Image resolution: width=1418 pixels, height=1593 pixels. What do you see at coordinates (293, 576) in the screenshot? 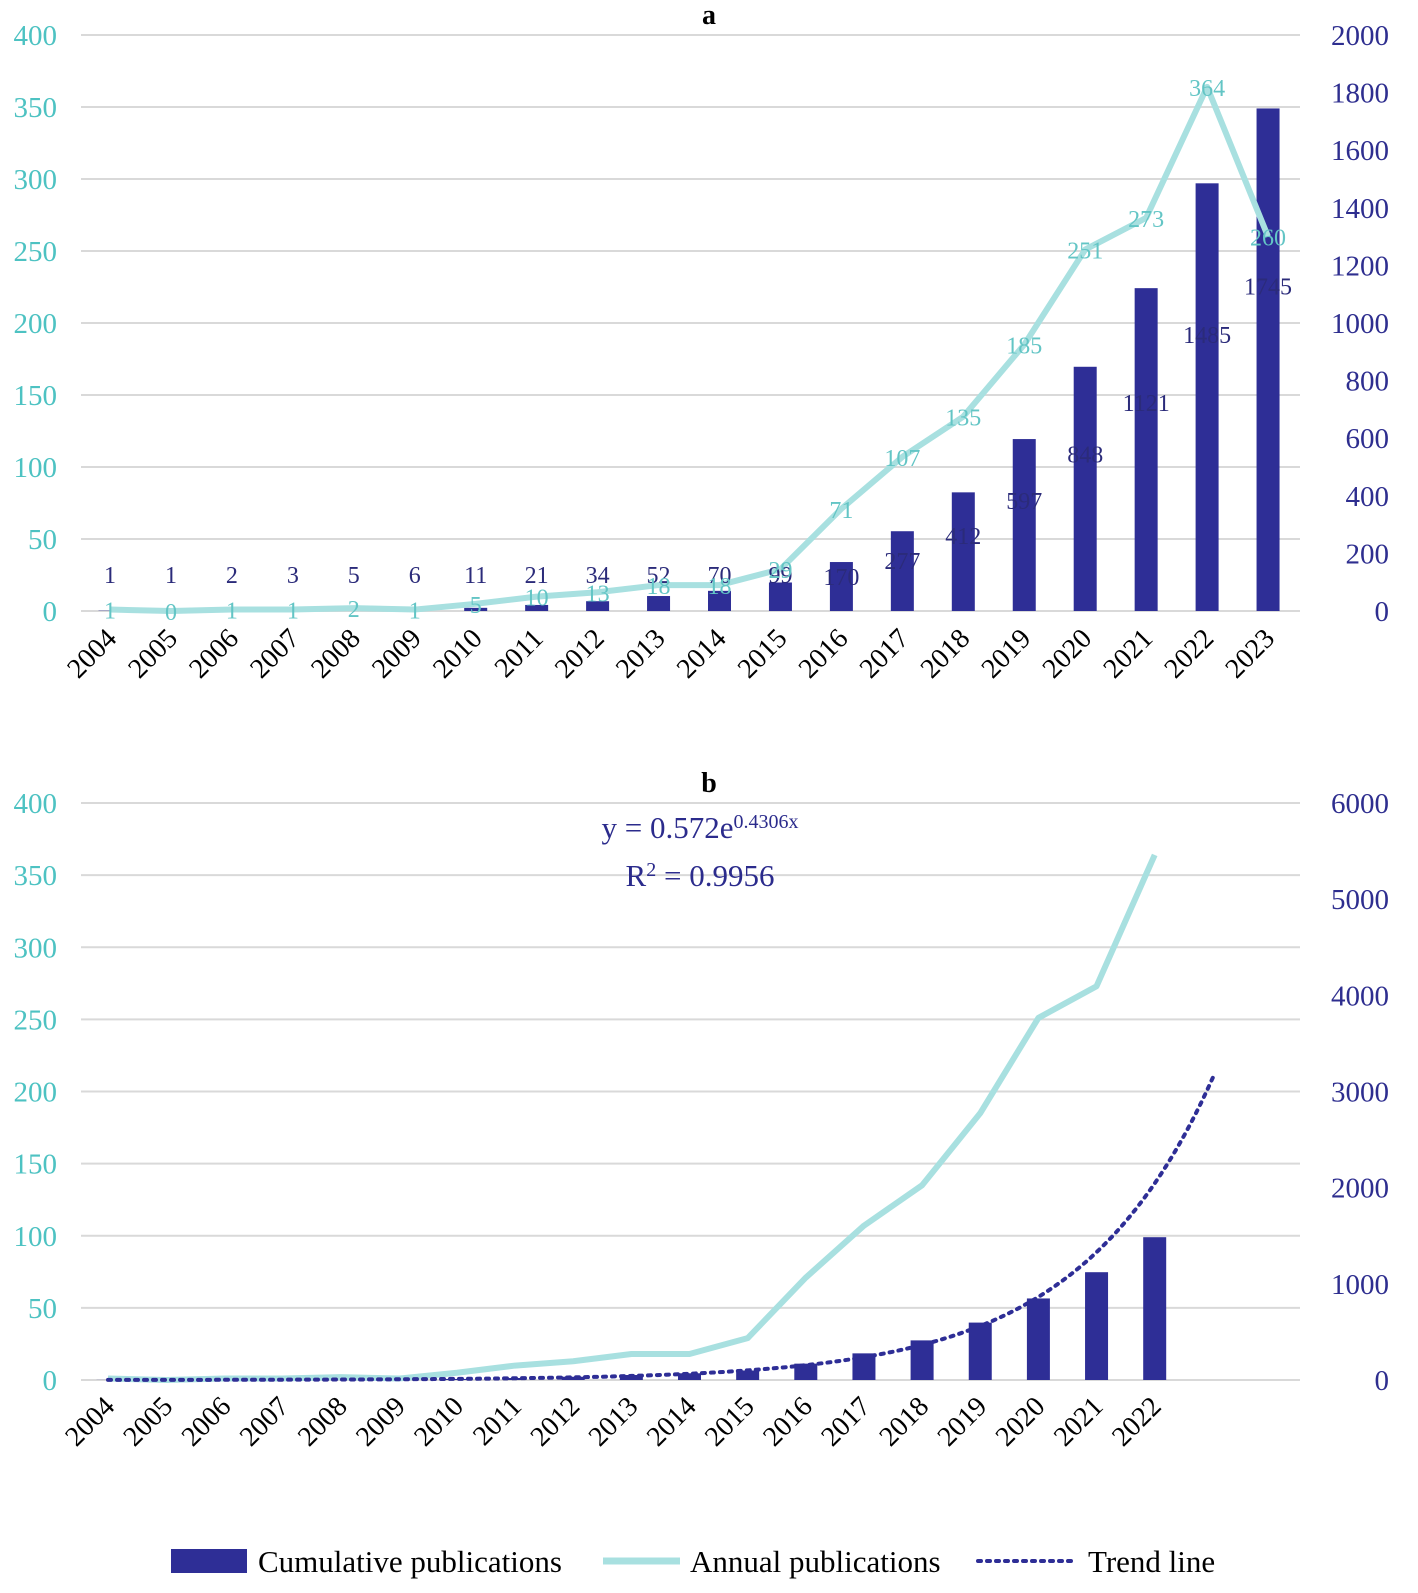
I see `cumulative-value-label: 3` at bounding box center [293, 576].